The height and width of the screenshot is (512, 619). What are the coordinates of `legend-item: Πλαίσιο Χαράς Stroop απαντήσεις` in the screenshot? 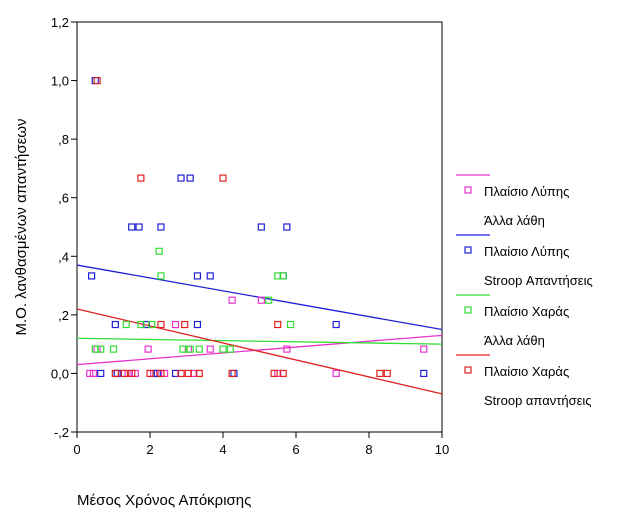 It's located at (524, 381).